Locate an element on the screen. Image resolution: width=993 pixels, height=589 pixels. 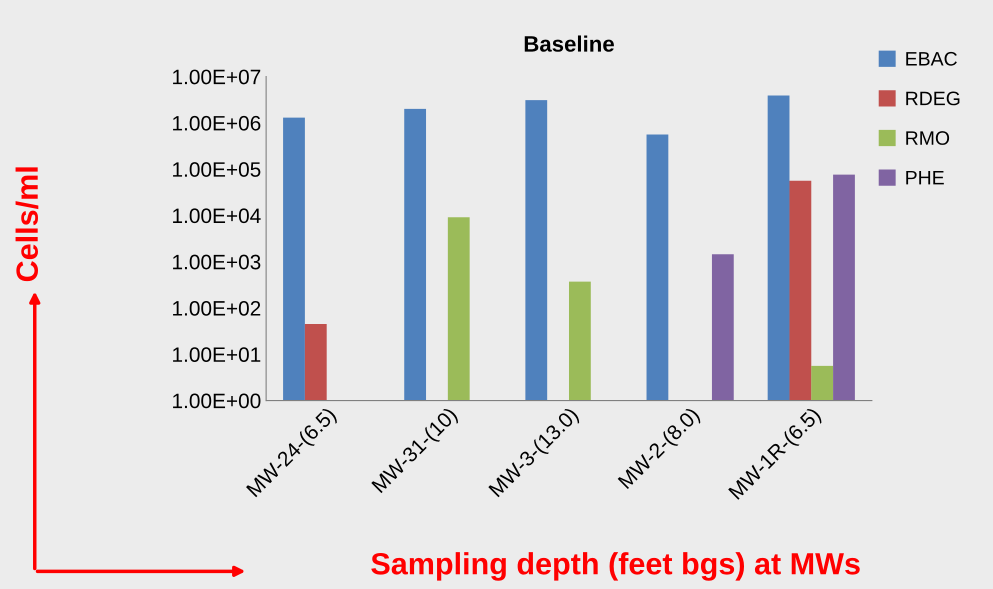
legend-label: PHE is located at coordinates (925, 177).